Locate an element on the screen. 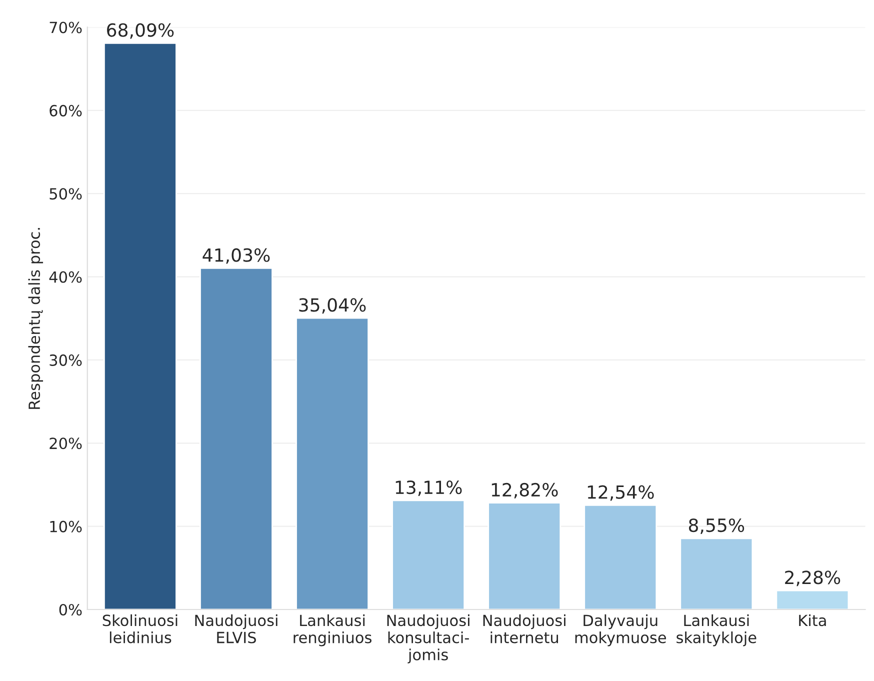 The height and width of the screenshot is (681, 874). x-tick-label: Skolinuosi leidinius is located at coordinates (140, 629).